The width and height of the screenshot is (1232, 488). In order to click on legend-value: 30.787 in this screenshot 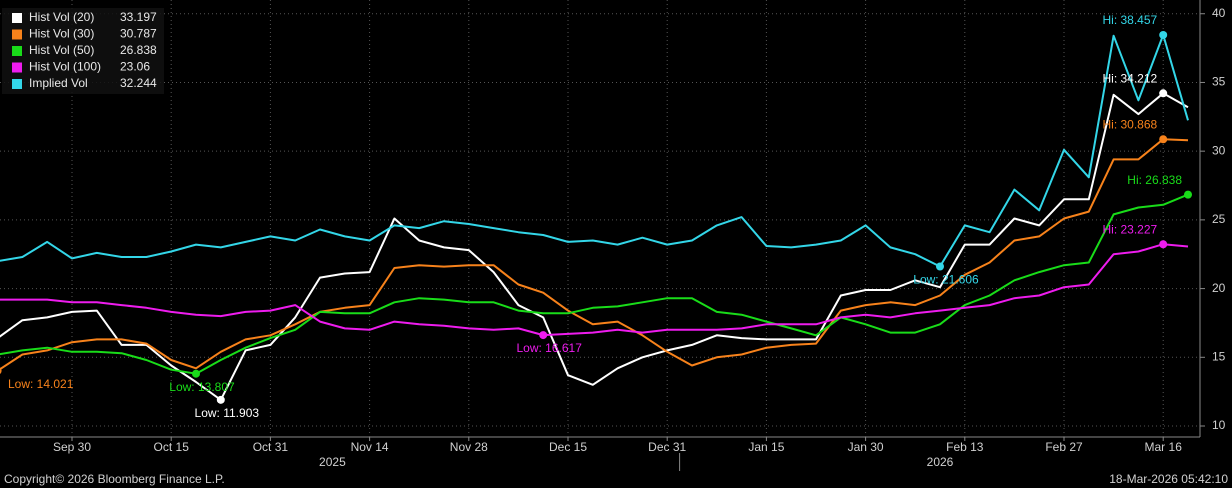, I will do `click(138, 34)`.